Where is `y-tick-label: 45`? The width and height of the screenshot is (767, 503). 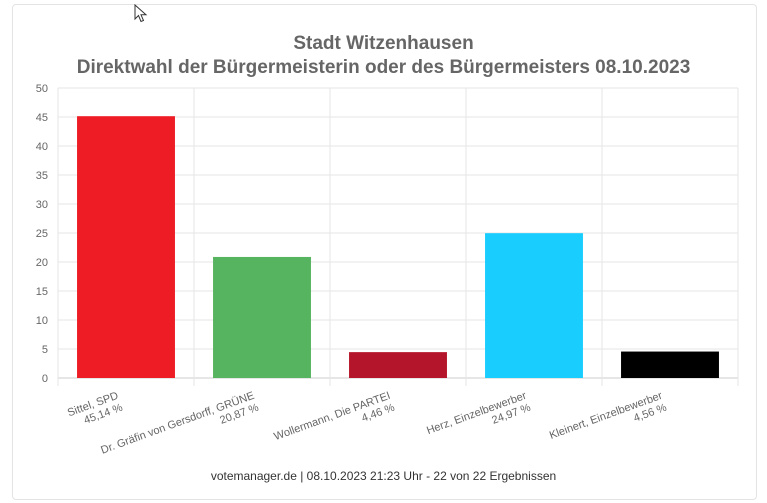
y-tick-label: 45 is located at coordinates (42, 118).